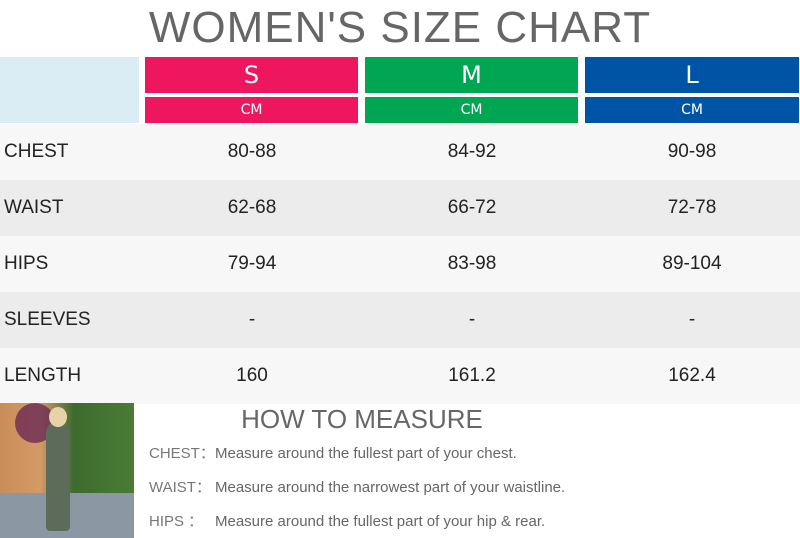 This screenshot has width=800, height=538. What do you see at coordinates (362, 419) in the screenshot?
I see `how-to-measure-title: HOW TO MEASURE` at bounding box center [362, 419].